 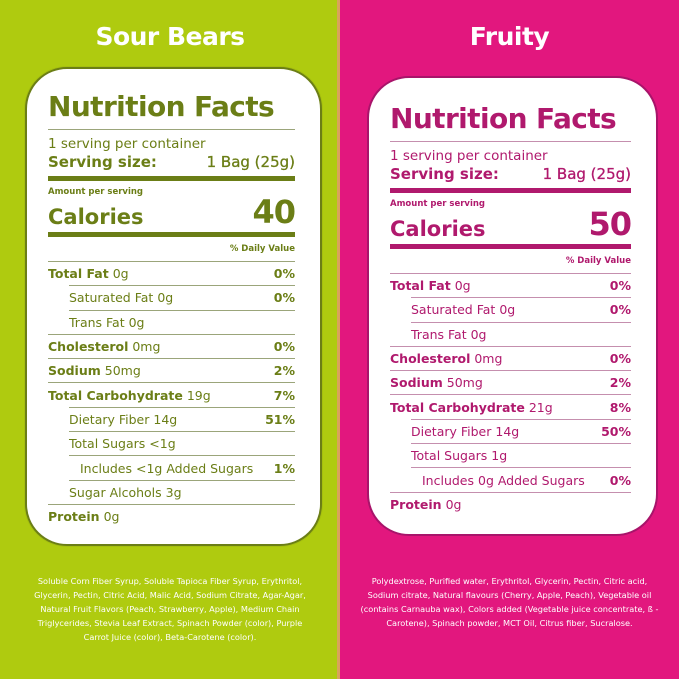 I want to click on nutrient-name-amount: Total Fat 0g, so click(x=88, y=273).